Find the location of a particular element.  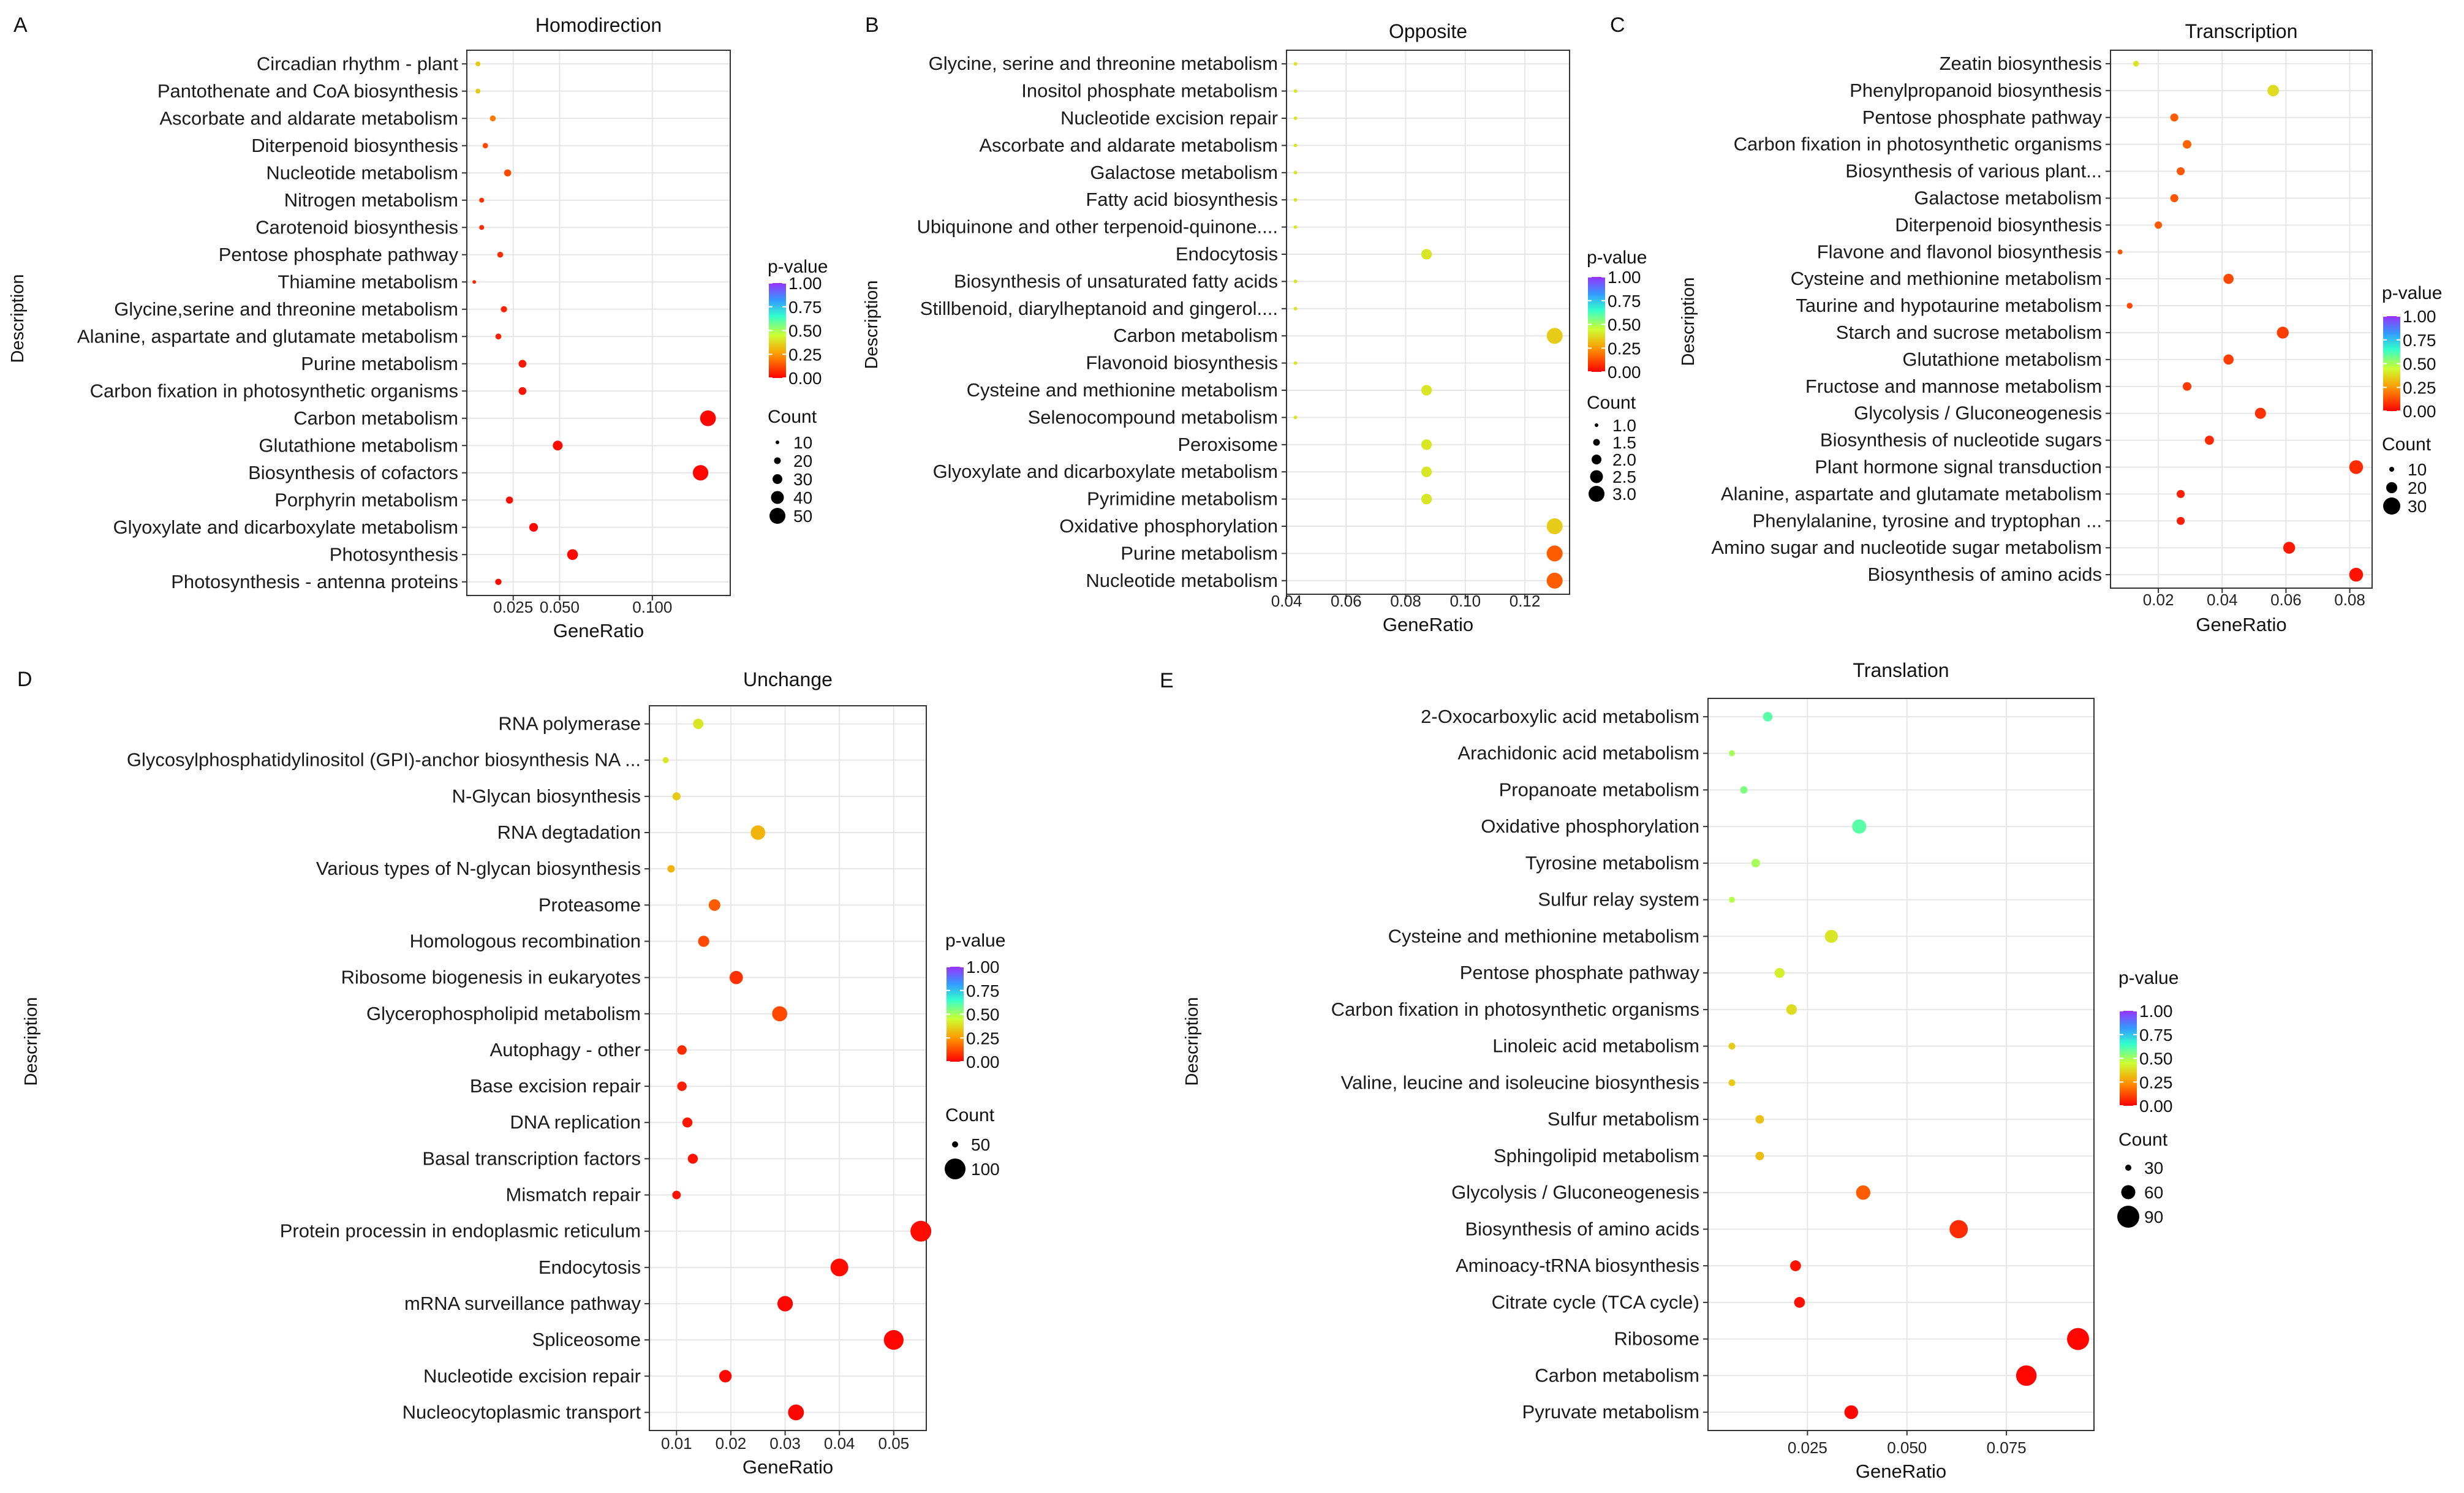

y-tick-label: 2-Oxocarboxylic acid metabolism is located at coordinates (1560, 716).